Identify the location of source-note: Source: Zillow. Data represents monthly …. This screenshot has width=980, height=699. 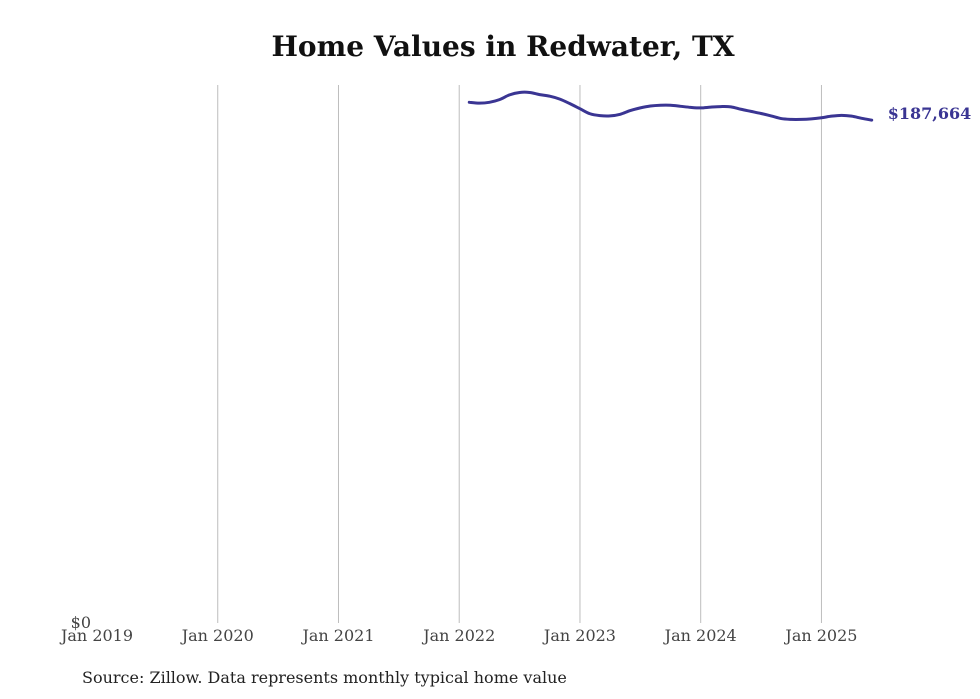
(324, 677).